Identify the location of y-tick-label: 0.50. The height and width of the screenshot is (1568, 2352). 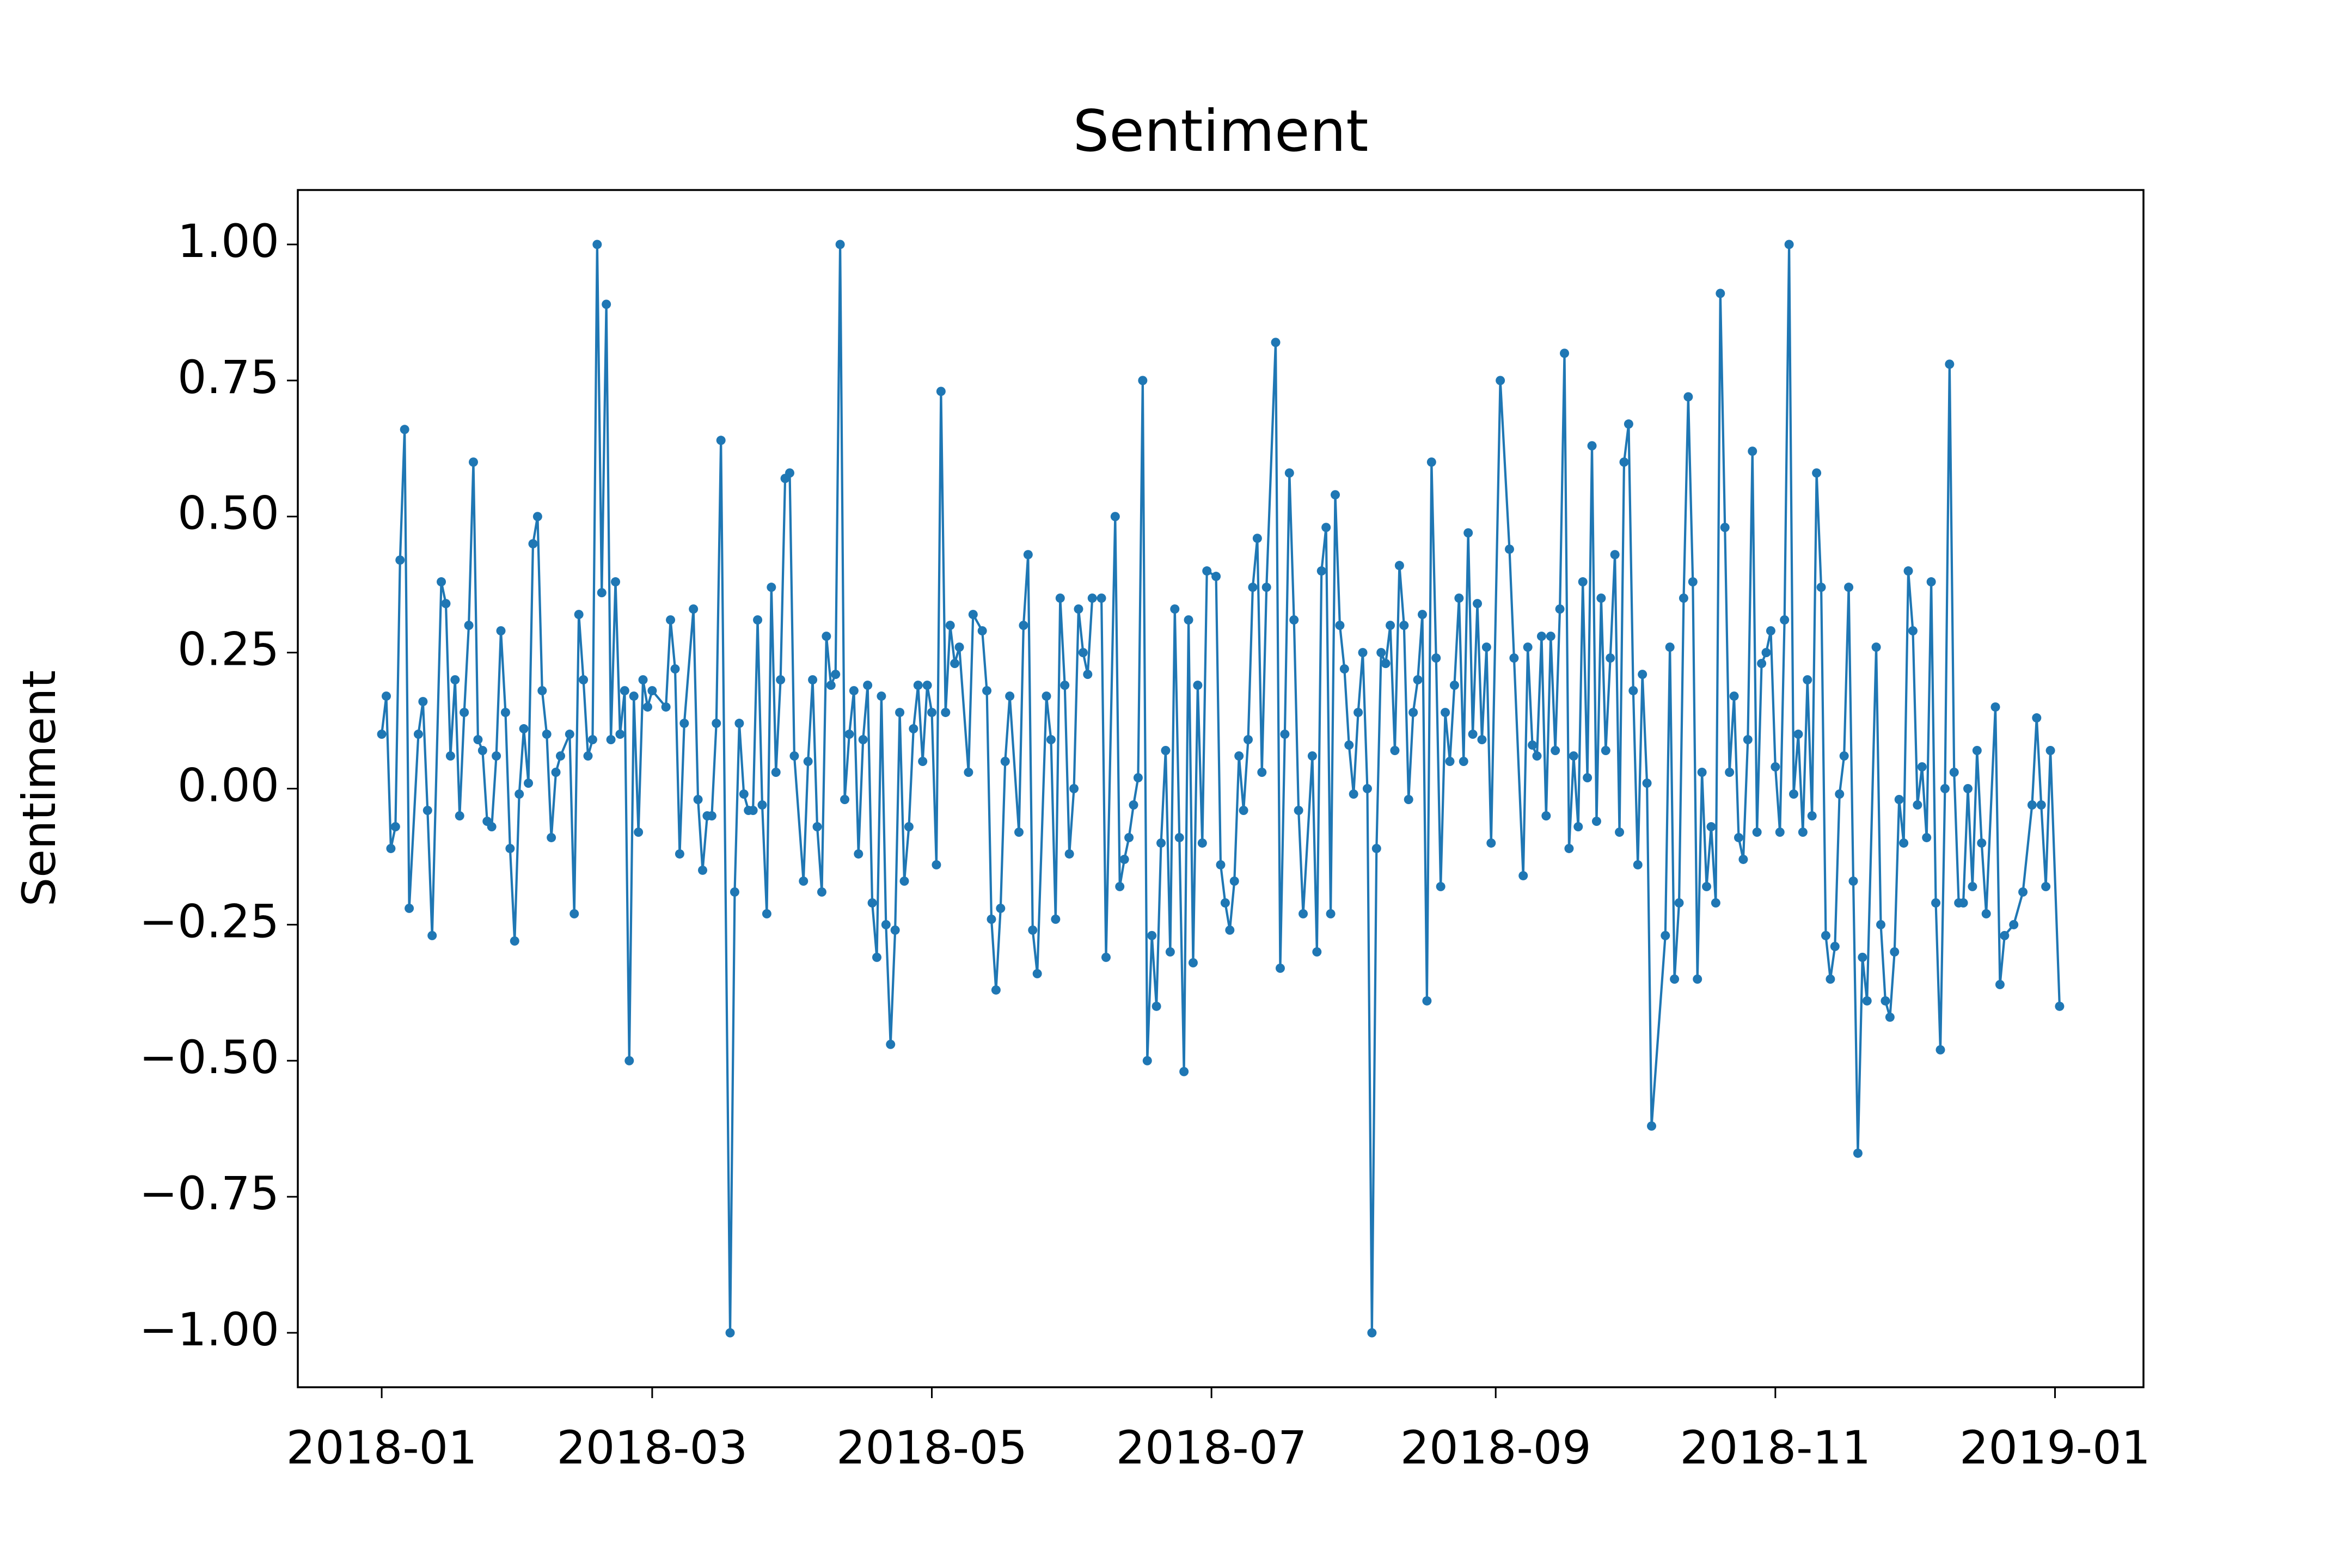
(228, 513).